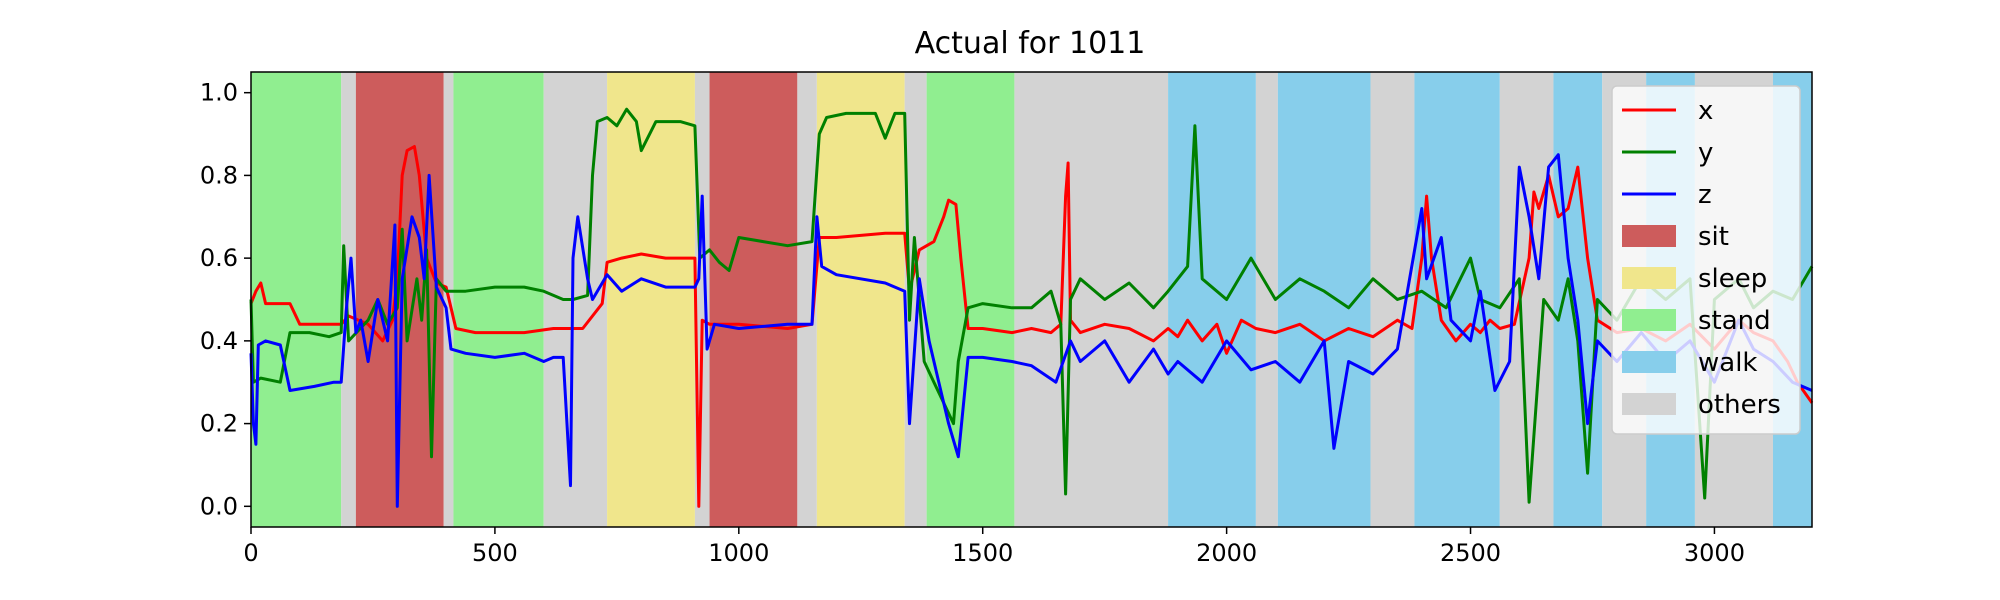  I want to click on legend-label-x: x, so click(1705, 111).